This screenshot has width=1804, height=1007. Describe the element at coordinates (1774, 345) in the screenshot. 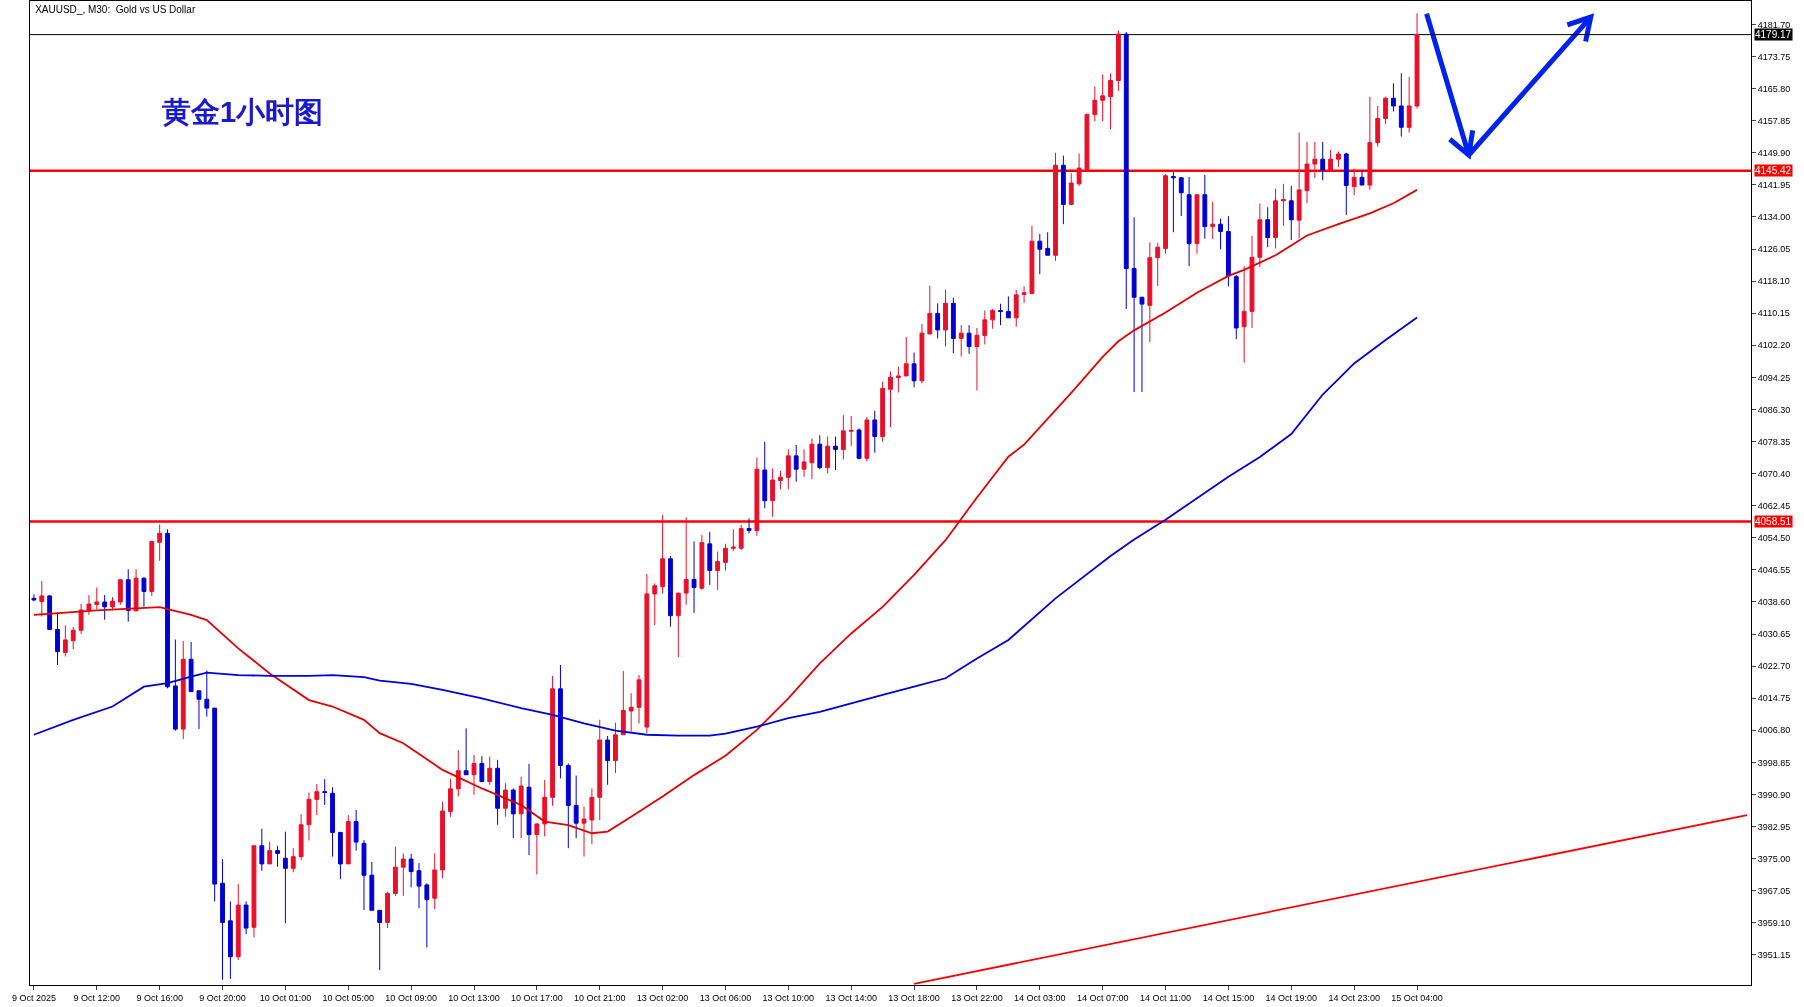

I see `y-tick-label: 4102.20` at that location.